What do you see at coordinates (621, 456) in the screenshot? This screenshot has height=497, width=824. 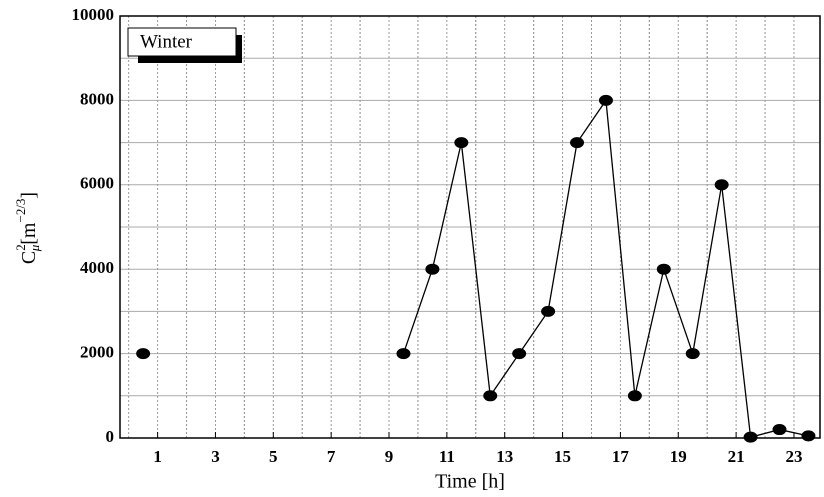 I see `x-tick-label: 17` at bounding box center [621, 456].